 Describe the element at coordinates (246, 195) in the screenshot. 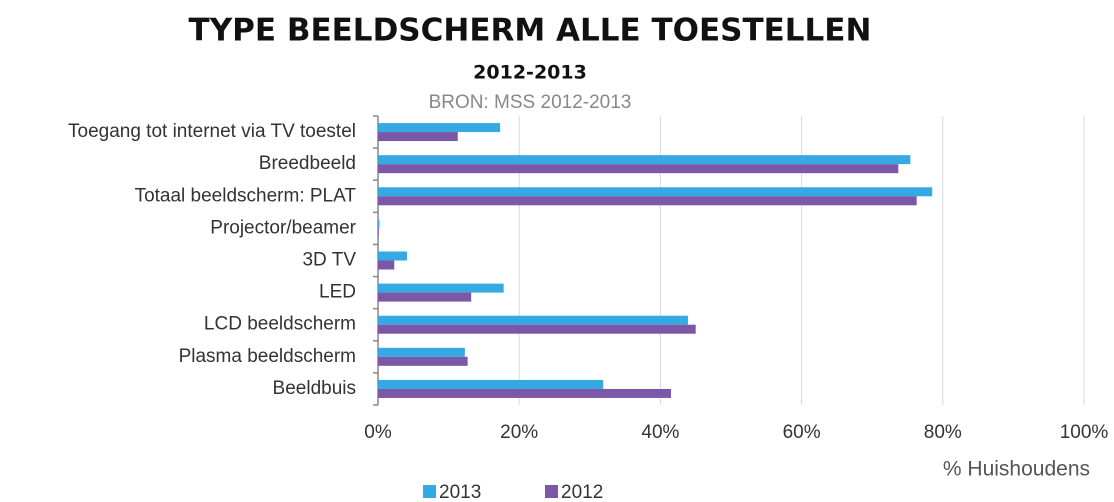

I see `y-tick-label: Totaal beeldscherm: PLAT` at that location.